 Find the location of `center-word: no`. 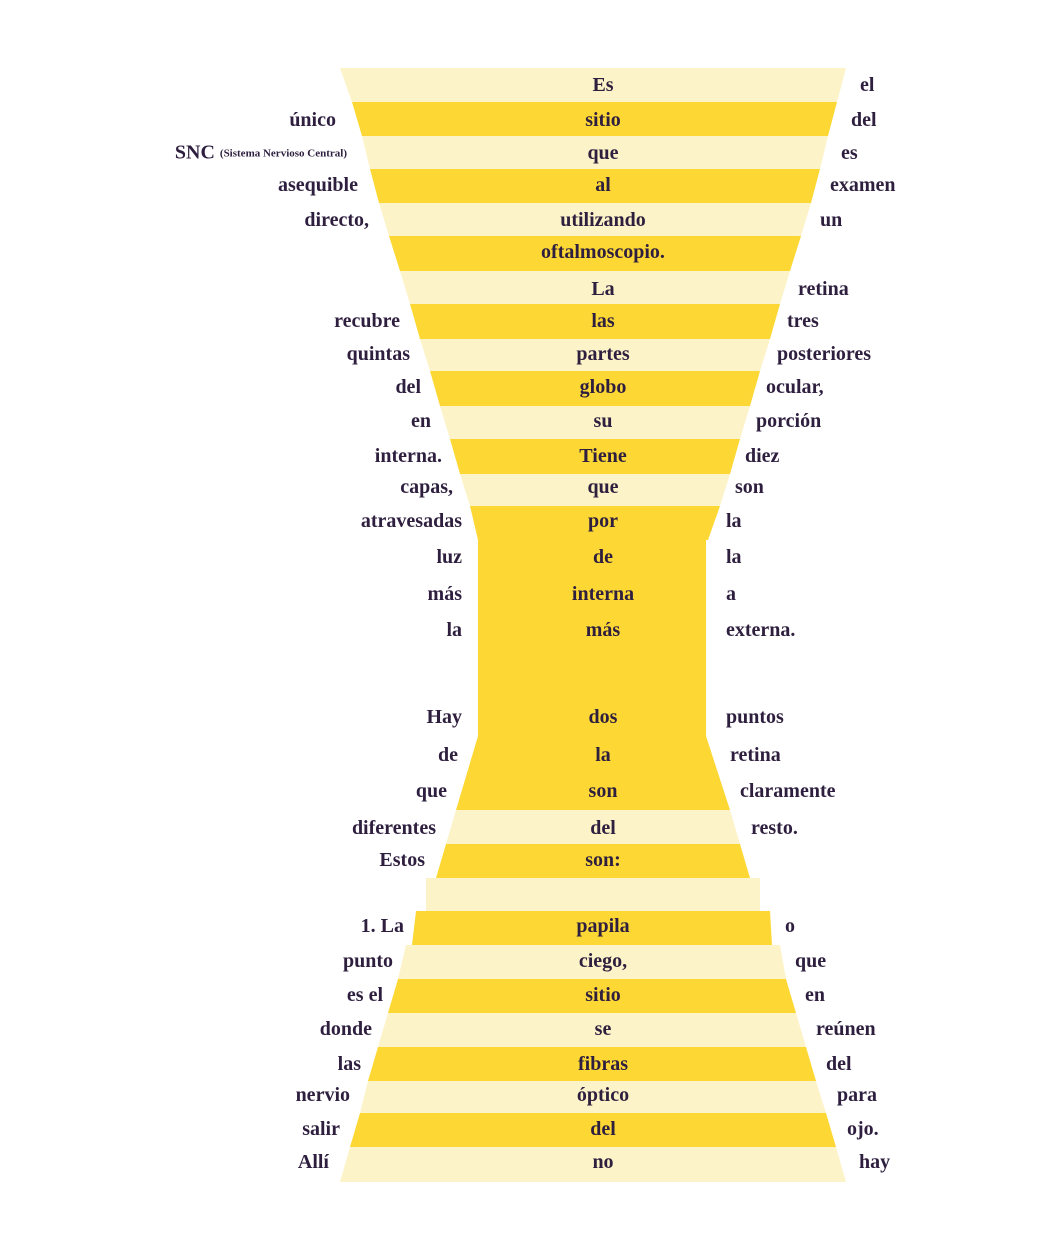

center-word: no is located at coordinates (603, 1162).